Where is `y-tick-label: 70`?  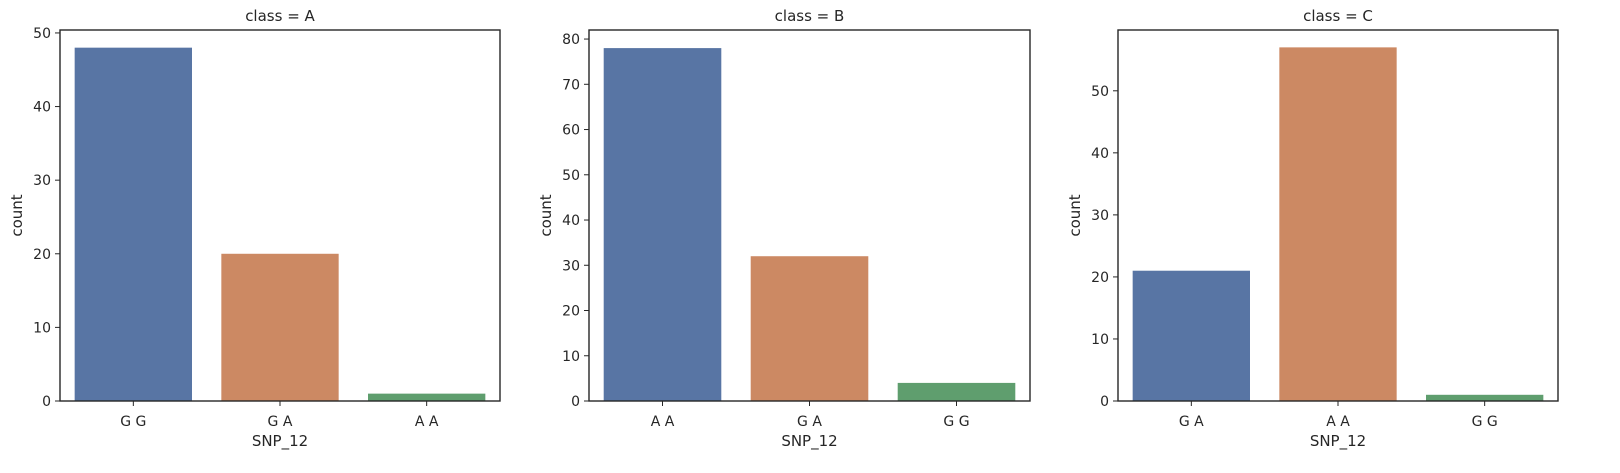
y-tick-label: 70 is located at coordinates (571, 85).